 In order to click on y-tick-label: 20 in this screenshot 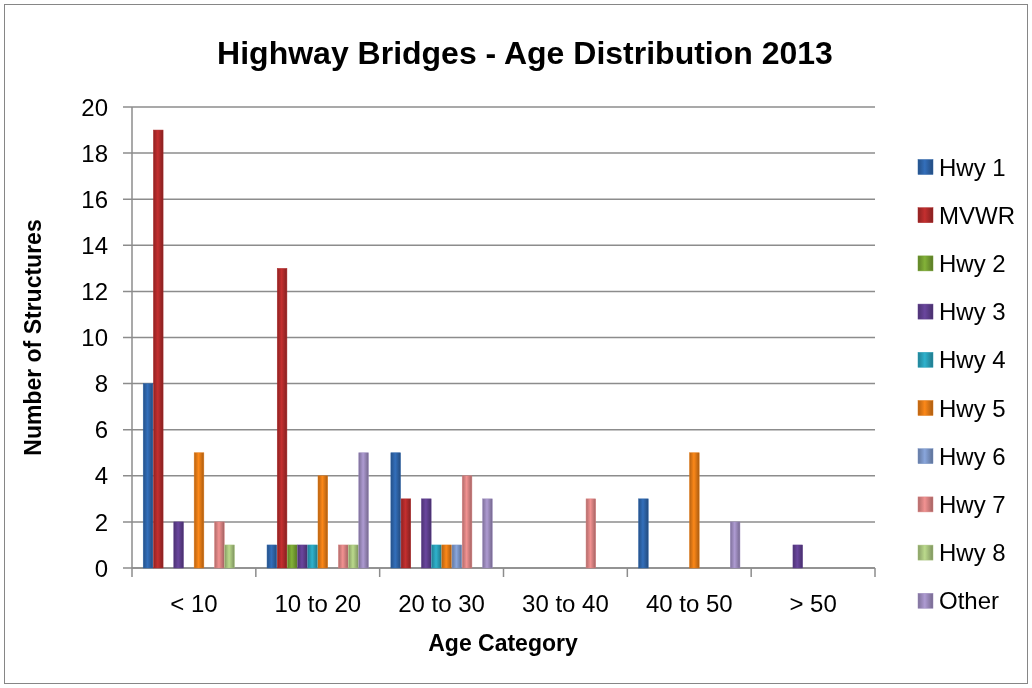, I will do `click(94, 107)`.